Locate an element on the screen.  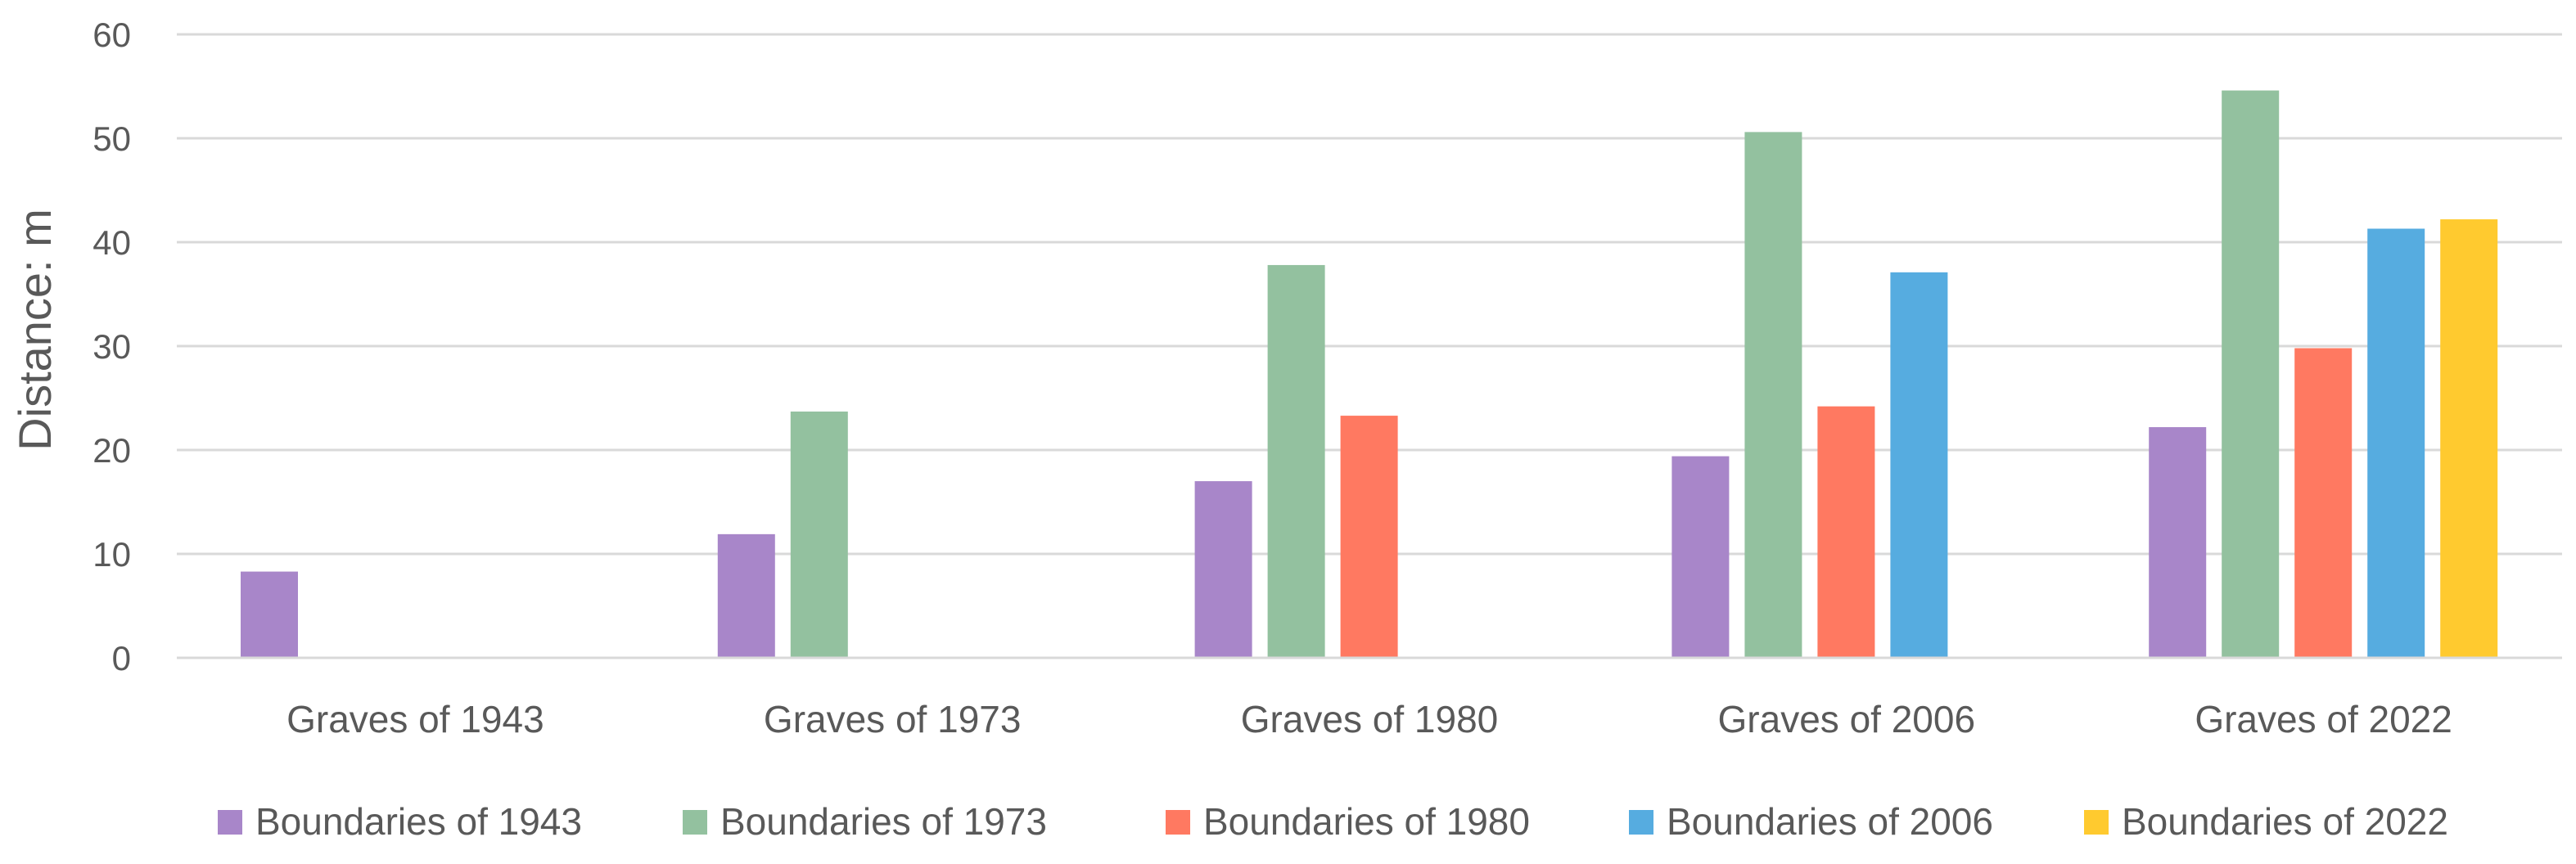
x-category-label: Graves of 2022 is located at coordinates (2323, 719).